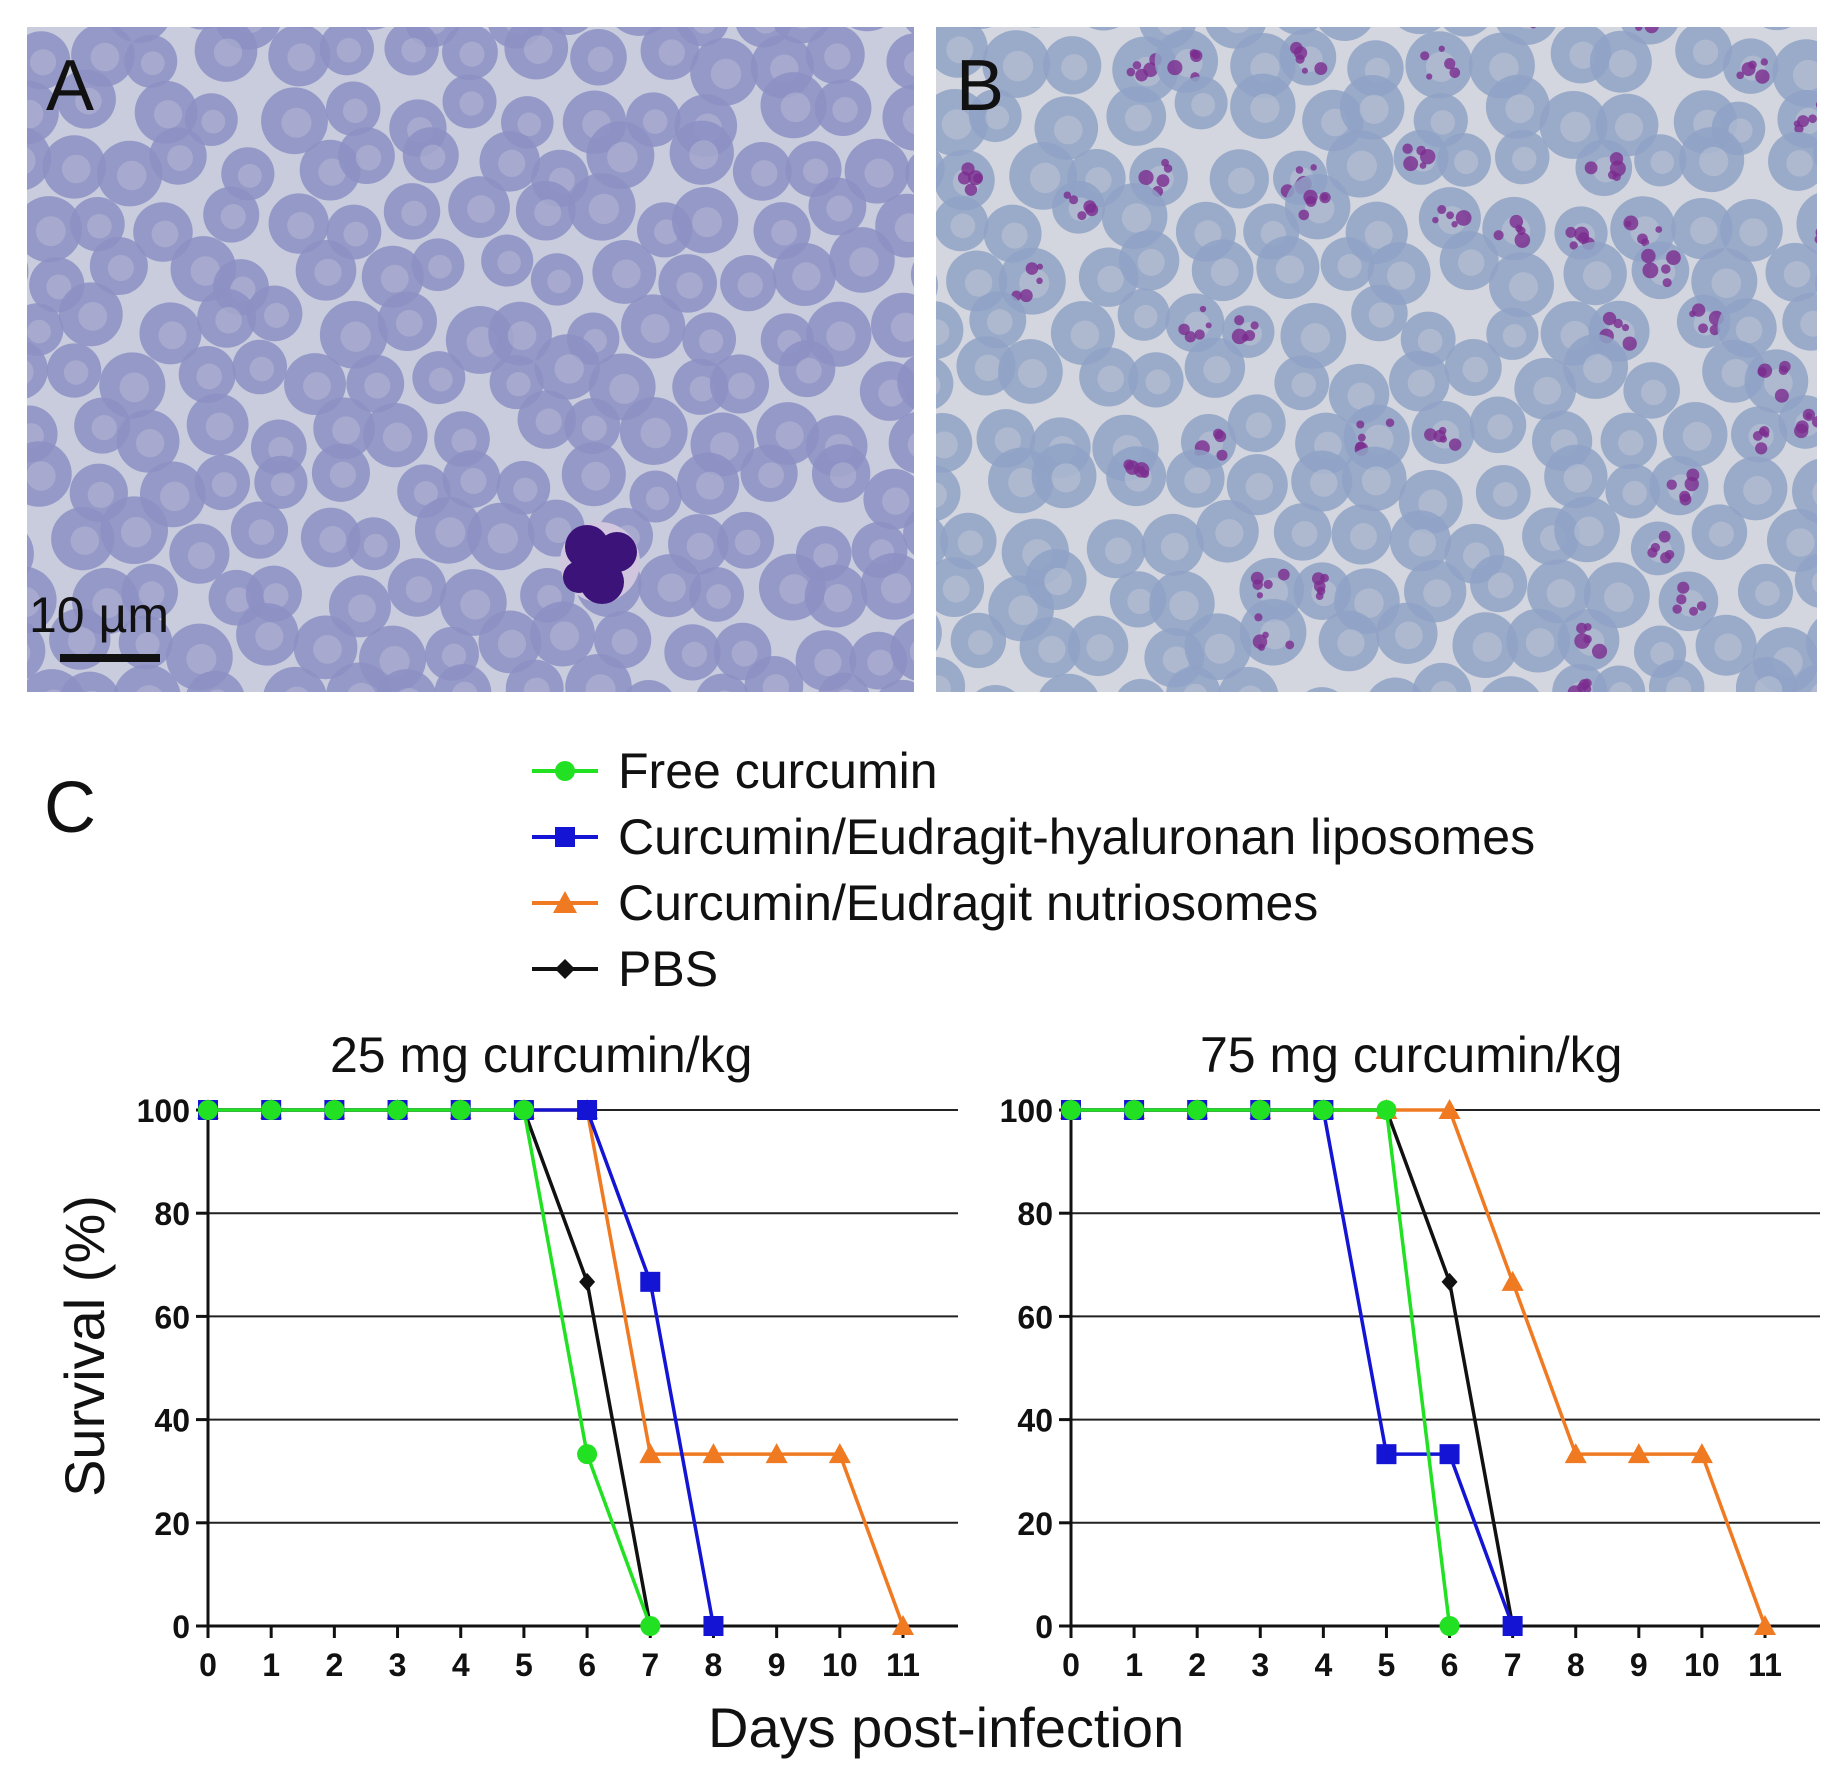 This screenshot has width=1841, height=1783. I want to click on legend-label-liposomes: Curcumin/Eudragit-hyaluronan liposomes, so click(1077, 837).